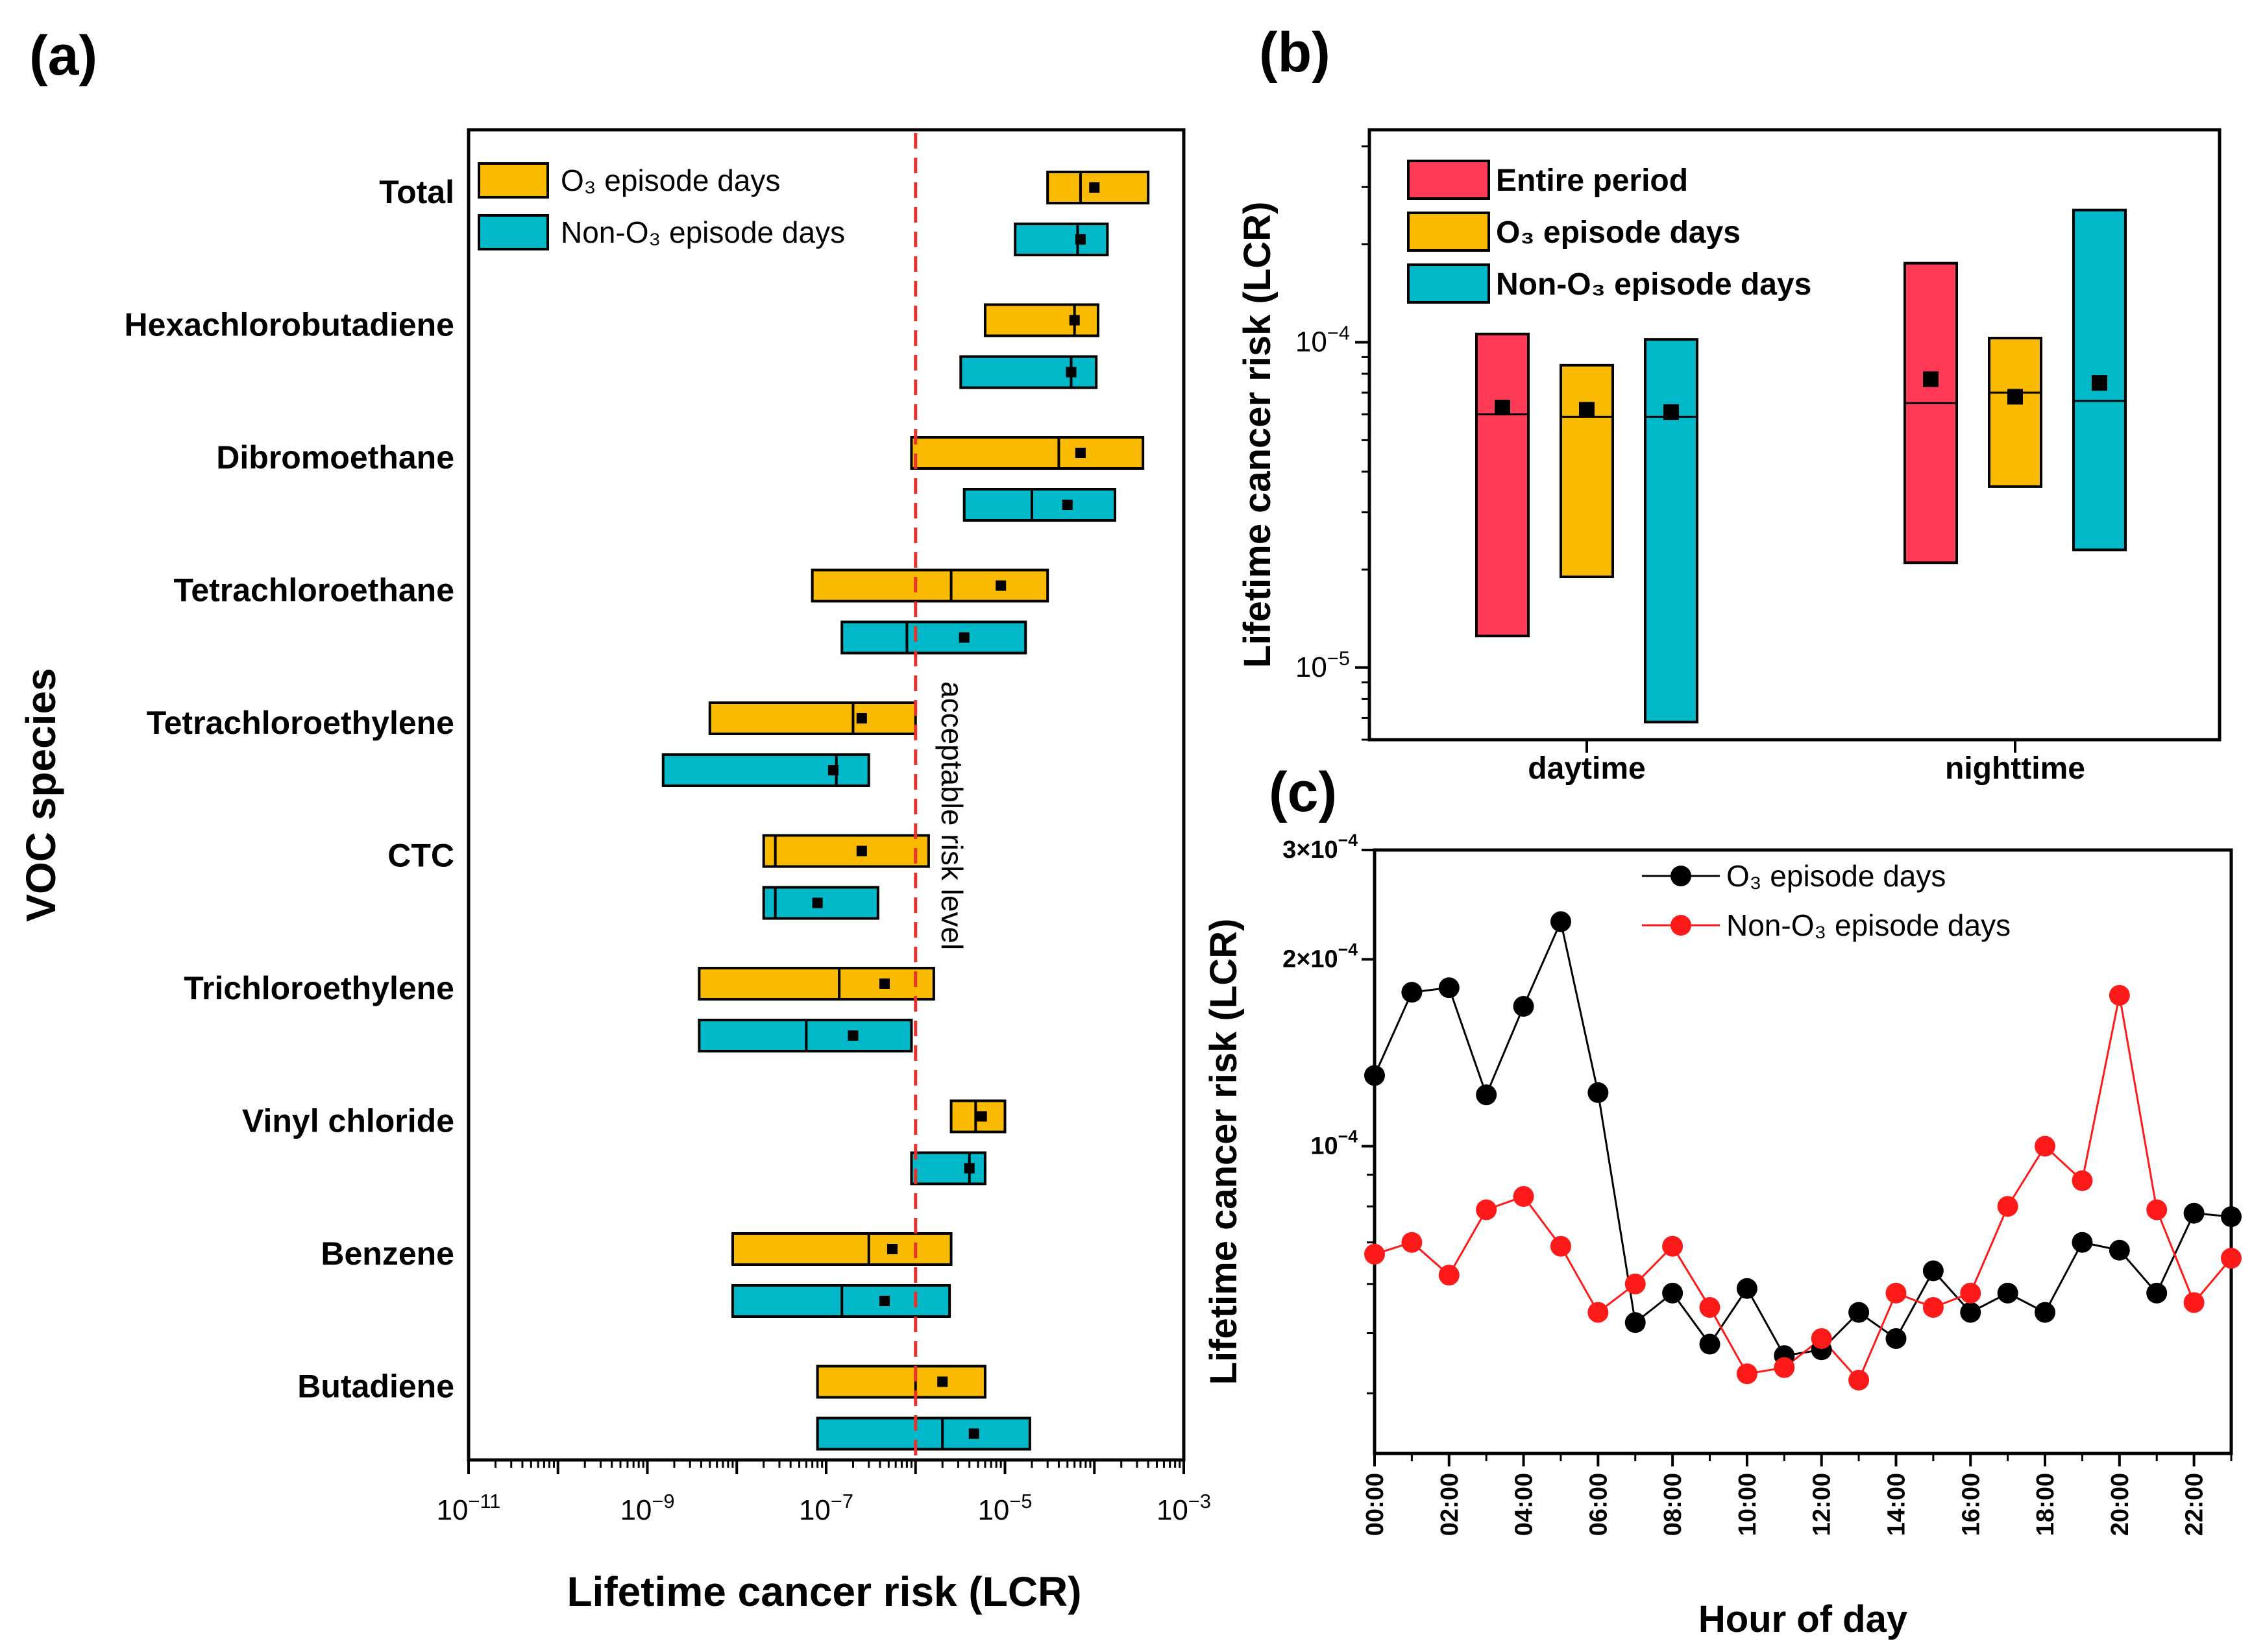  What do you see at coordinates (923, 1433) in the screenshot?
I see `box-non-o3-butadiene` at bounding box center [923, 1433].